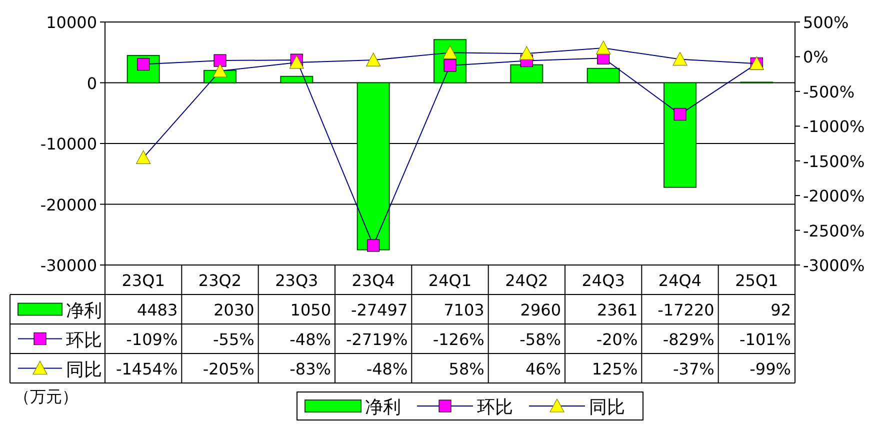 The image size is (894, 434). I want to click on data-label: 46%, so click(543, 368).